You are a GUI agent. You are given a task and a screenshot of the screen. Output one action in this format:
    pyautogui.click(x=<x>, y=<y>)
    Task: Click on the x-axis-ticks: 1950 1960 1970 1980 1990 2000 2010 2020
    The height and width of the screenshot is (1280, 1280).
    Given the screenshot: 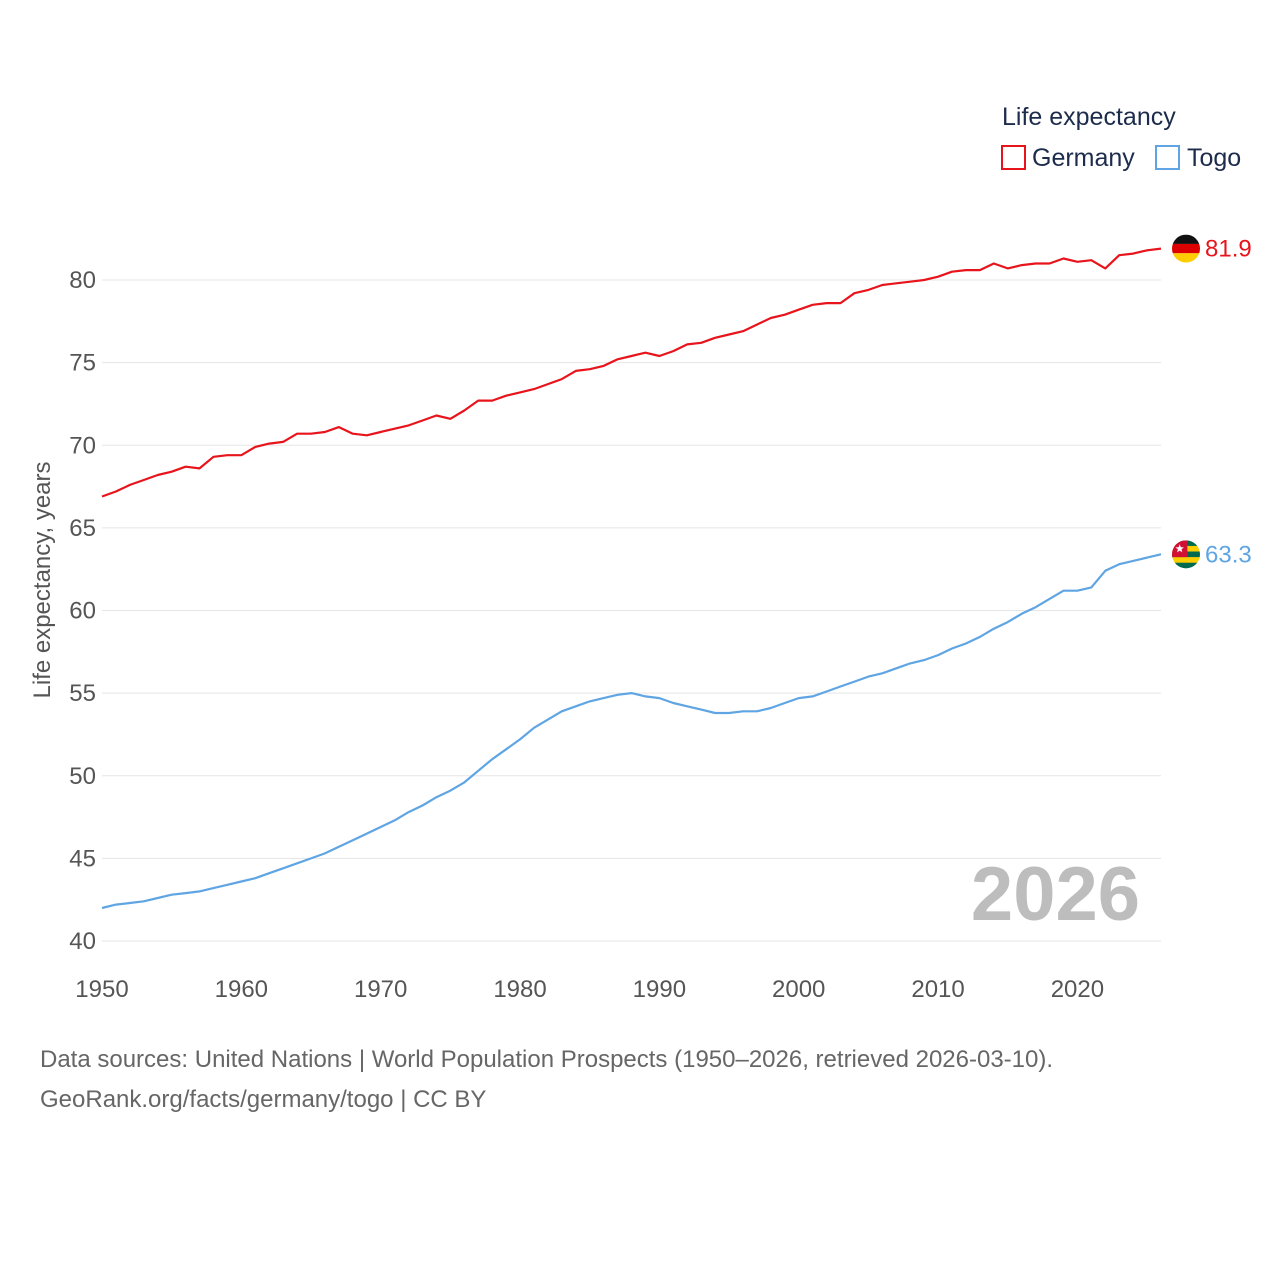 What is the action you would take?
    pyautogui.click(x=589, y=989)
    